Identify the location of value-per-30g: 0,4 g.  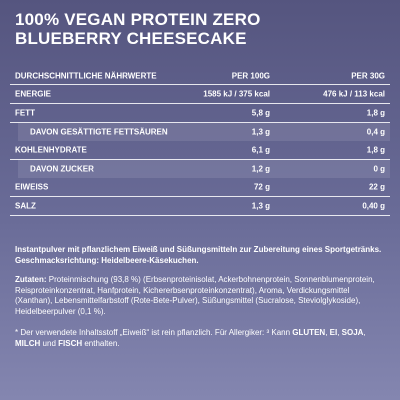
(375, 132).